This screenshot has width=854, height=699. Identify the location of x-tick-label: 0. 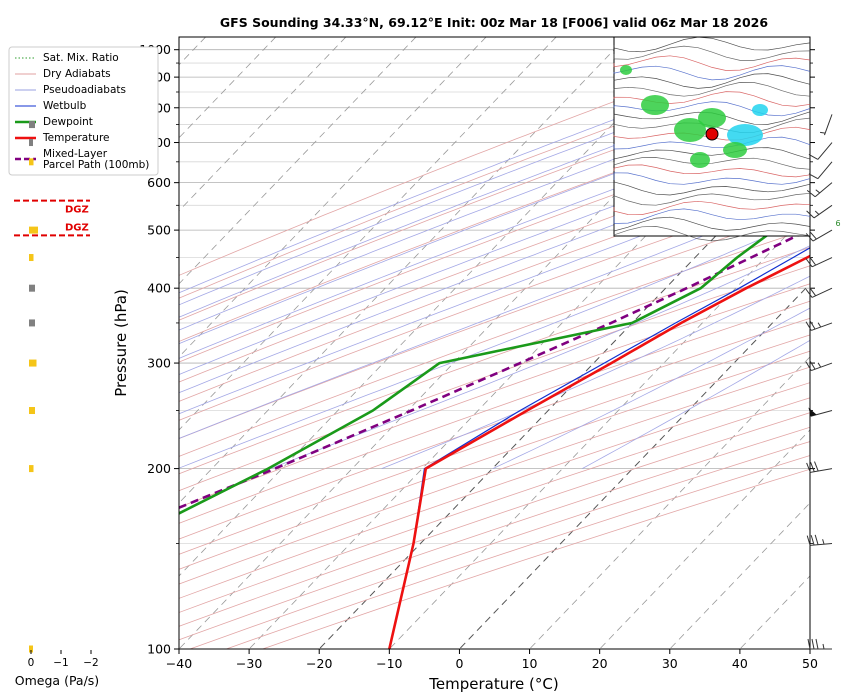
(459, 663).